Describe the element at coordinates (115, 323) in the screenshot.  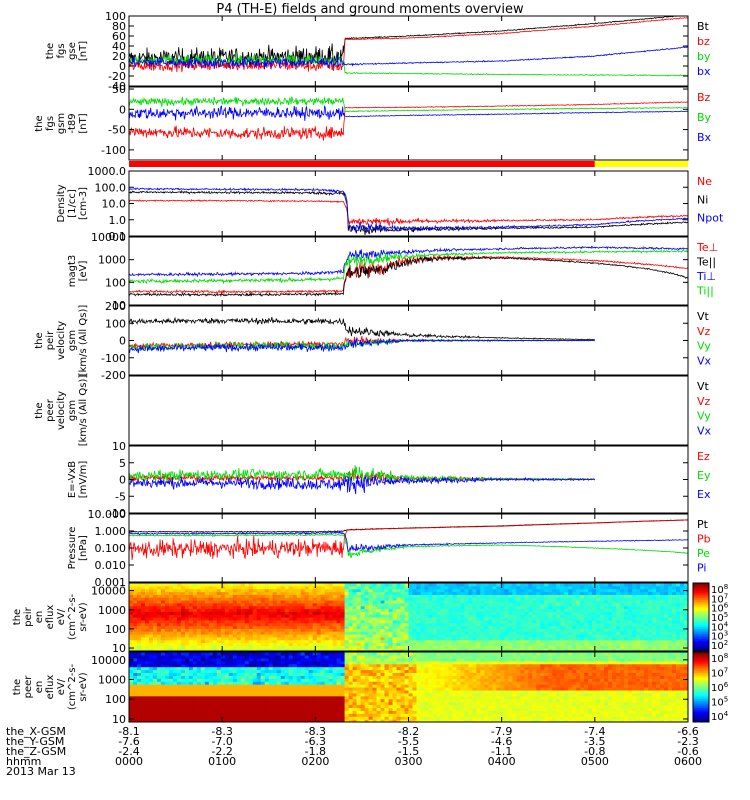
I see `y-tick-label: 100` at that location.